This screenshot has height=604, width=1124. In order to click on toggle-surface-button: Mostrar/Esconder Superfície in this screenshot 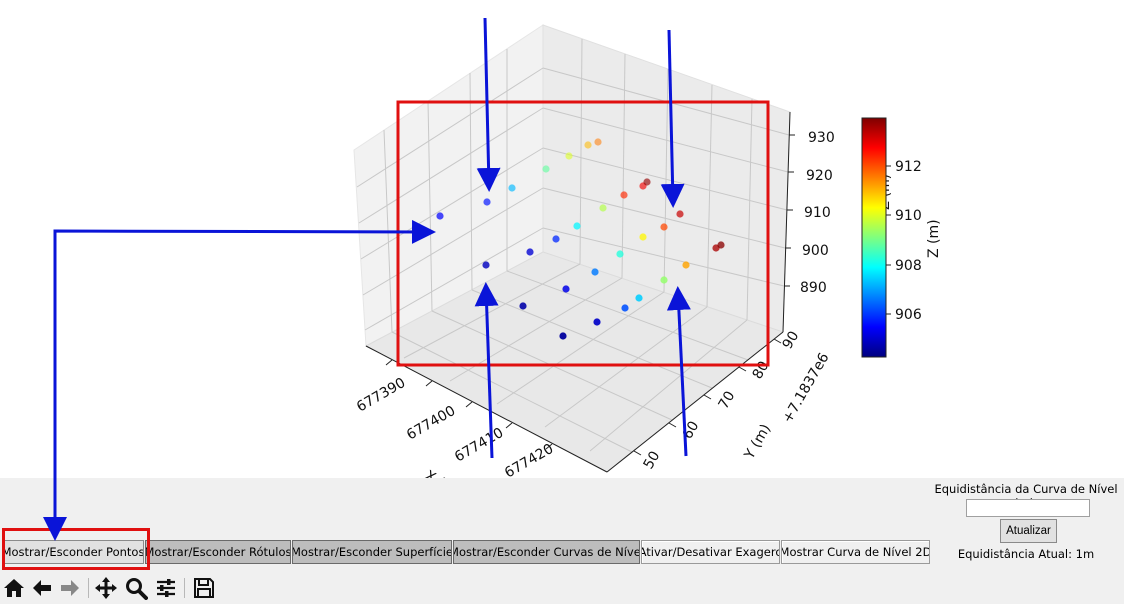, I will do `click(372, 552)`.